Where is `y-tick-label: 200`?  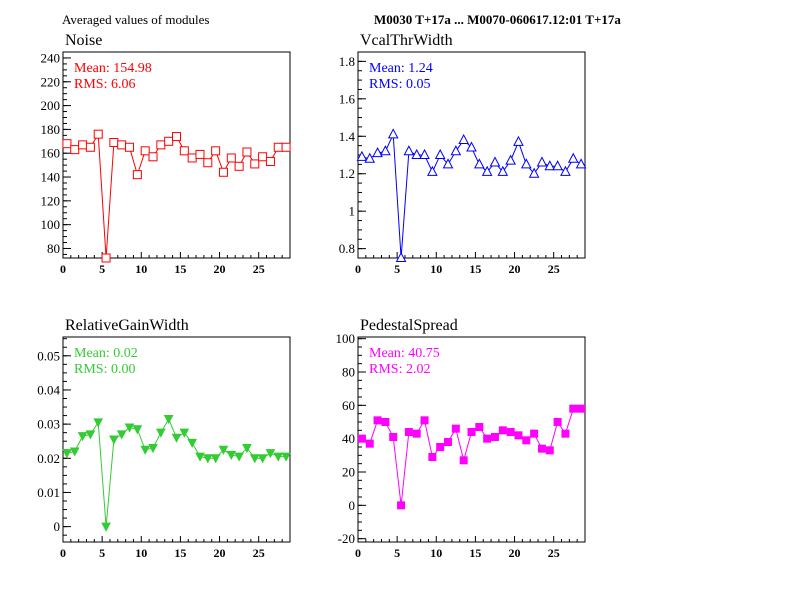 y-tick-label: 200 is located at coordinates (51, 105).